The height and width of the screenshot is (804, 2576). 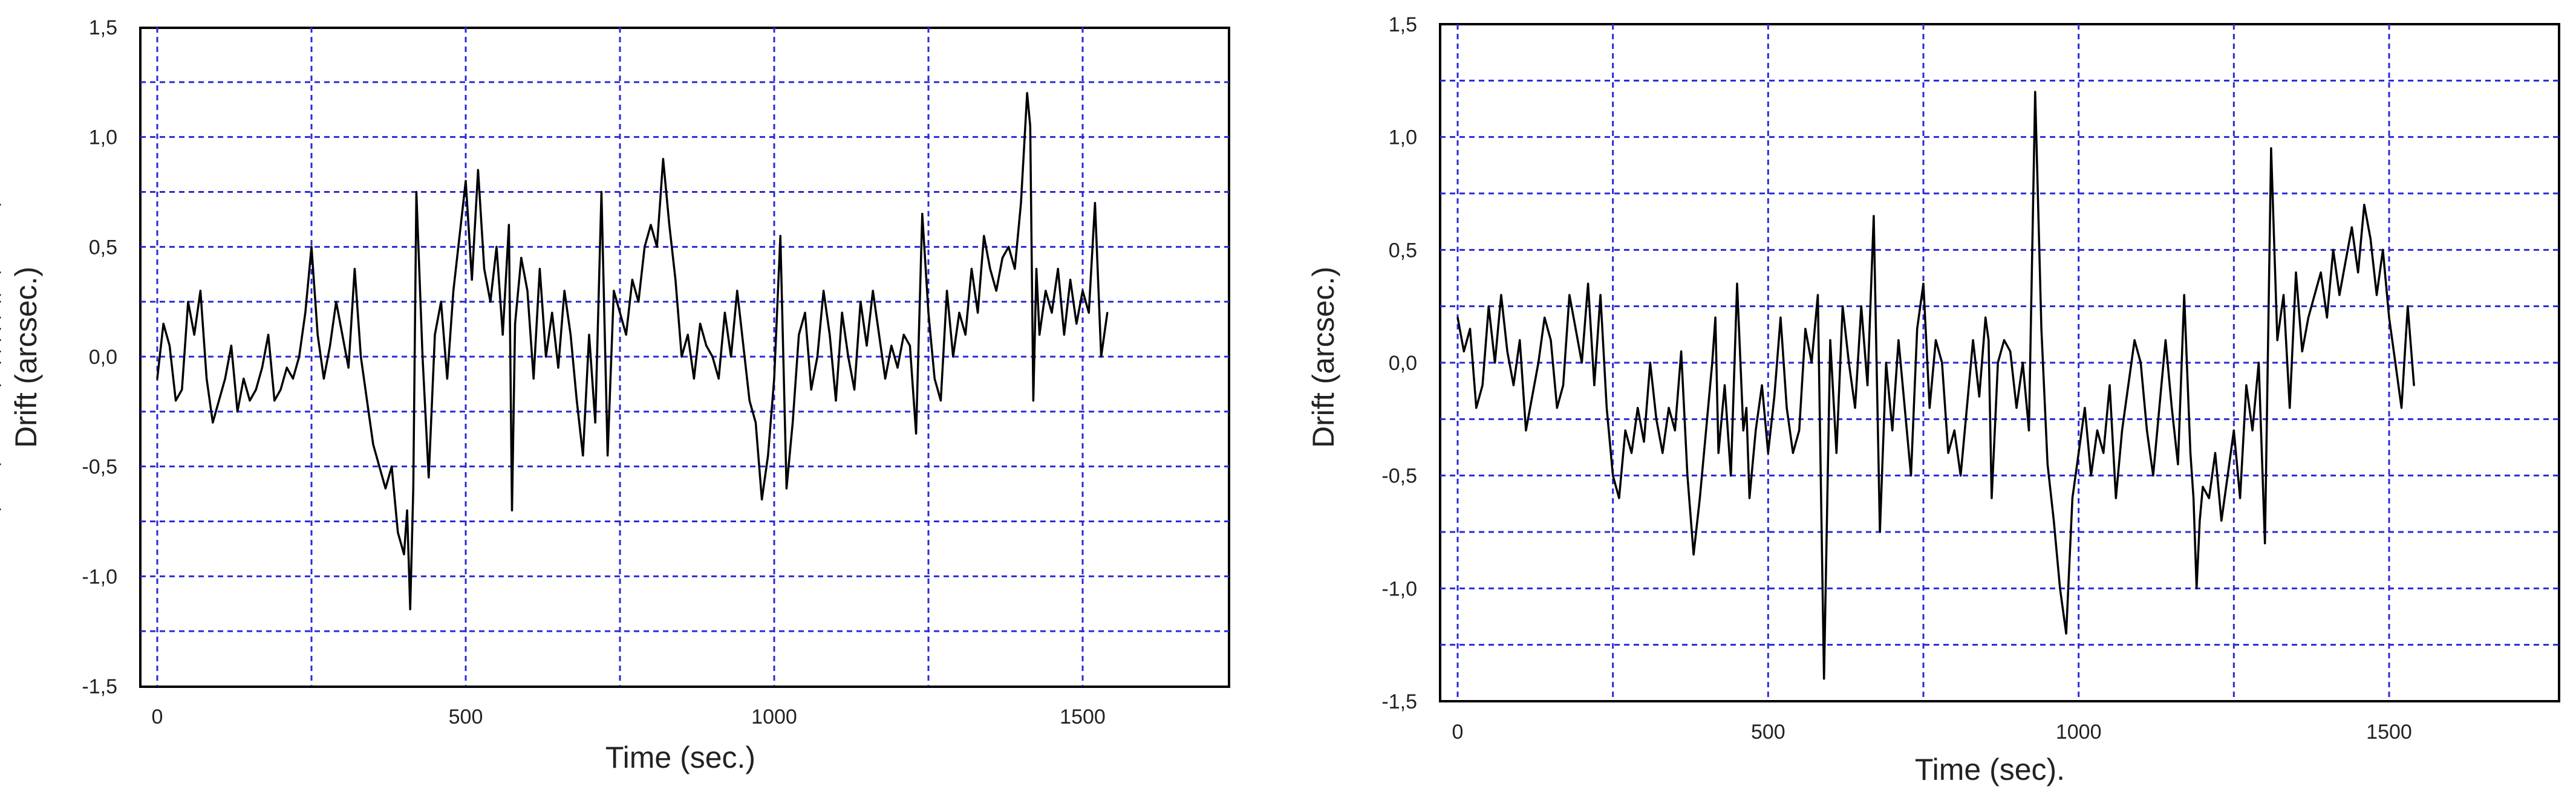 What do you see at coordinates (1990, 770) in the screenshot?
I see `x-axis-title-right: Time (sec).` at bounding box center [1990, 770].